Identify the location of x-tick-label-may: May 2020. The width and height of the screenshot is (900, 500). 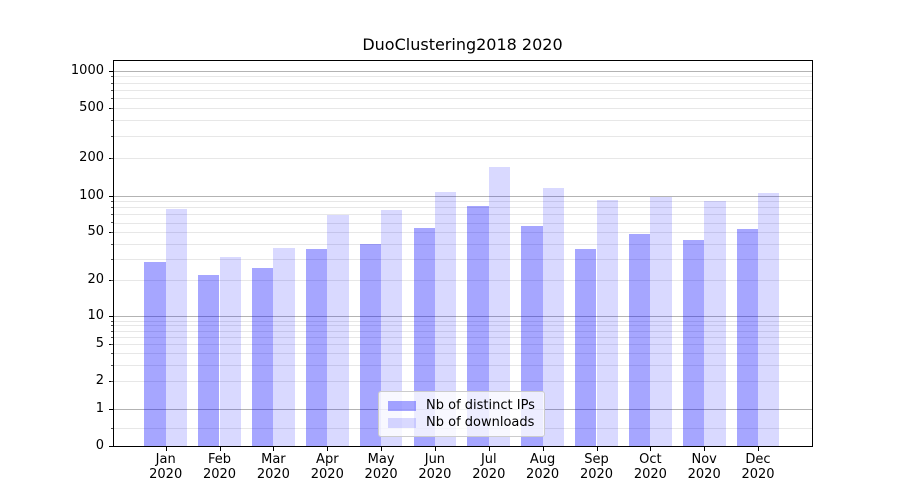
(381, 467).